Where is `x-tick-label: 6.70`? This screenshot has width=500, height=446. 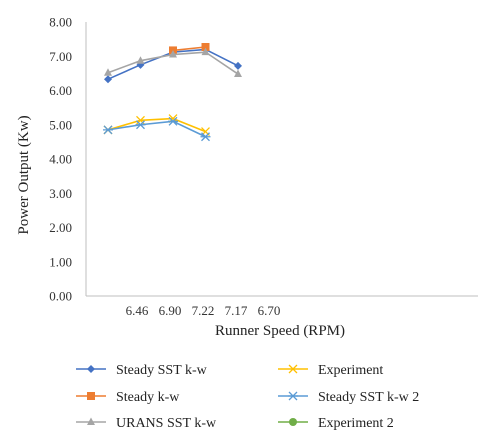
x-tick-label: 6.70 is located at coordinates (269, 310).